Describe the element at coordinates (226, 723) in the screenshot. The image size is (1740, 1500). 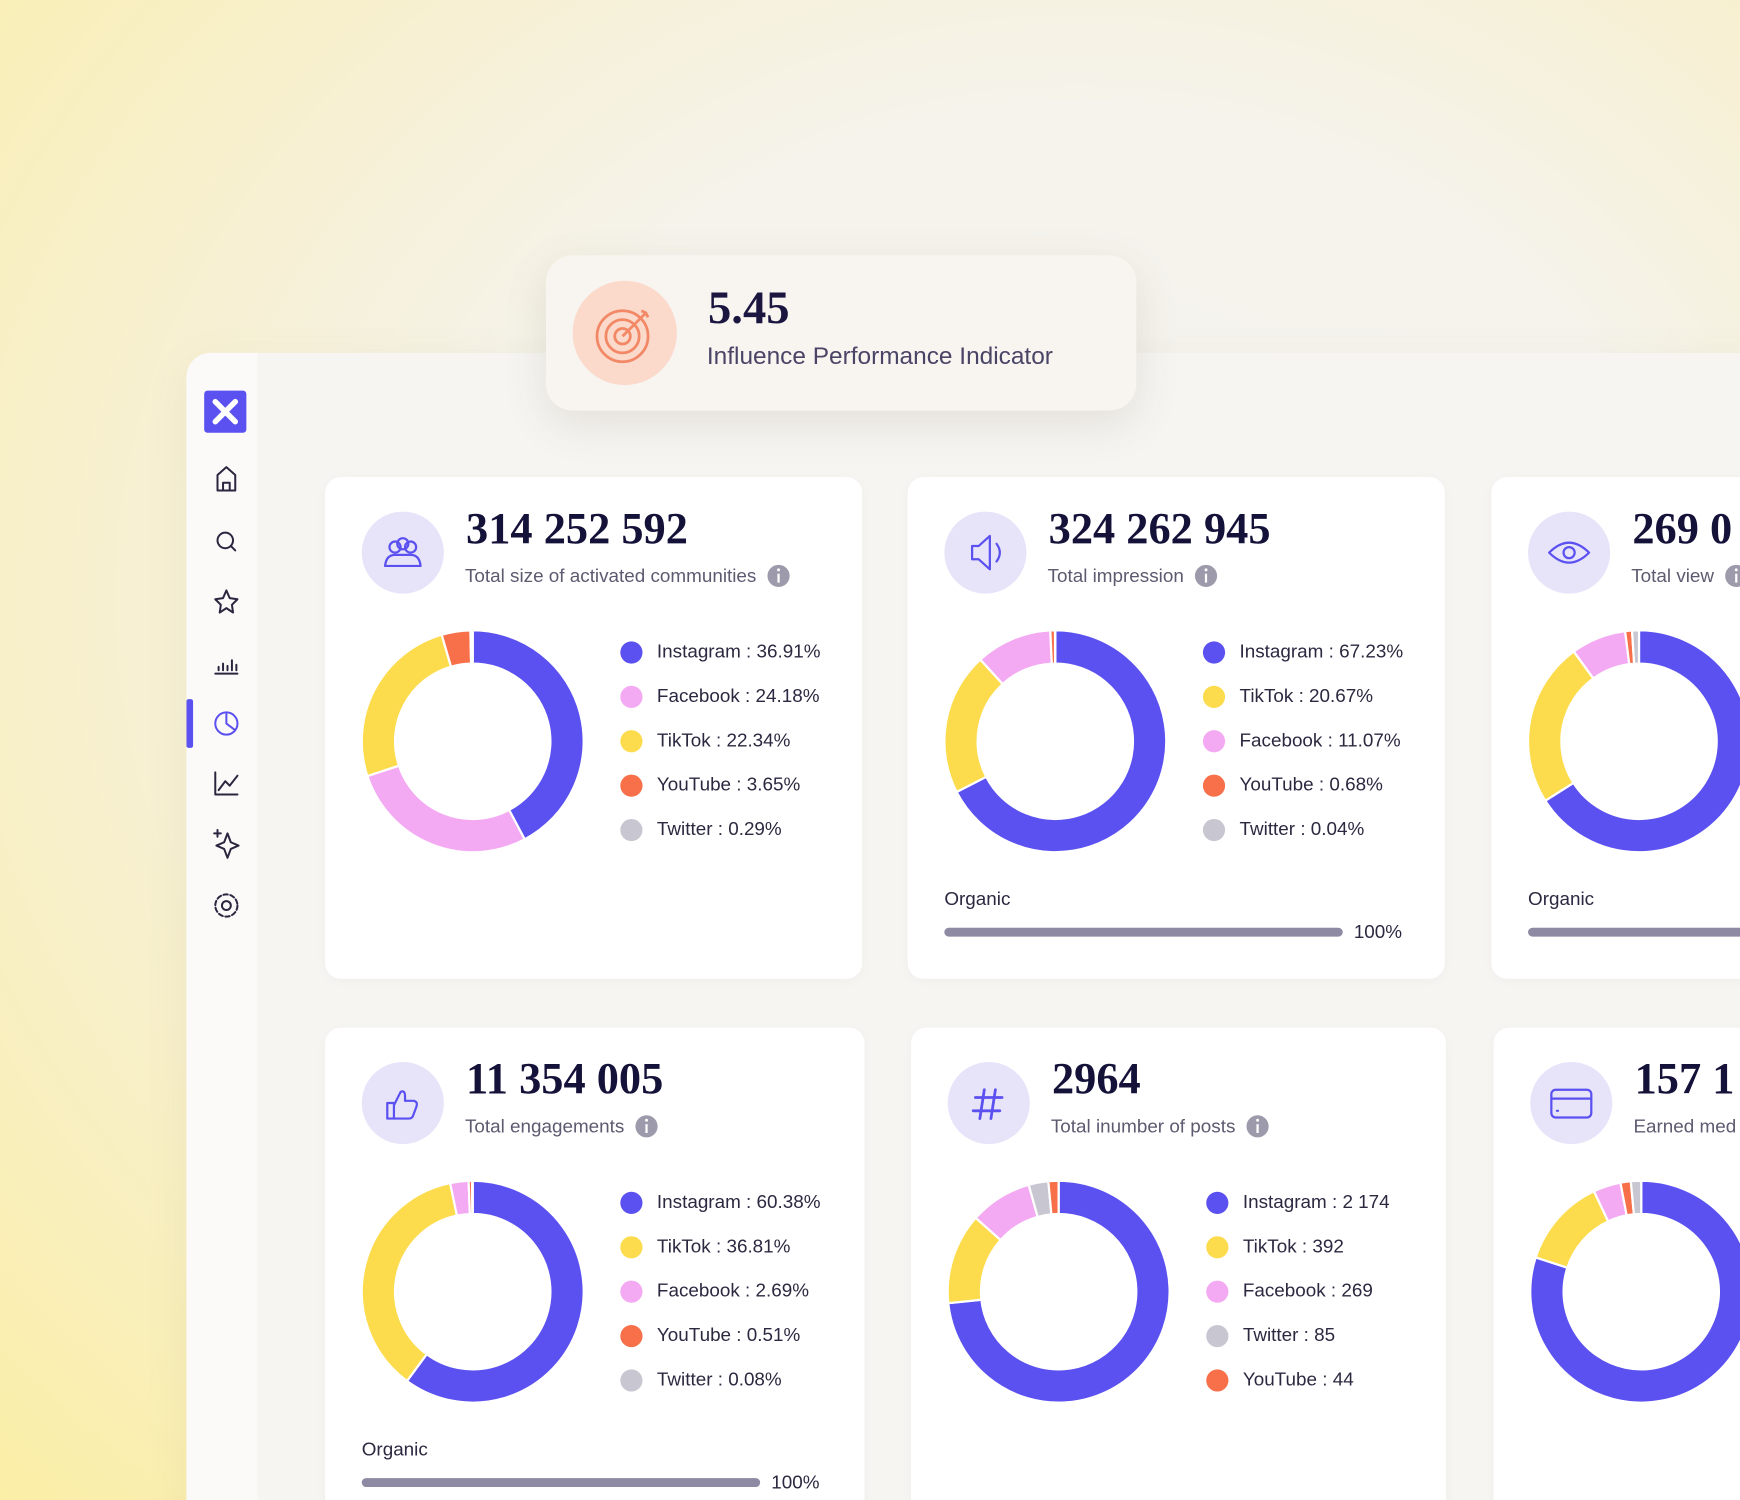
I see `pie-icon` at that location.